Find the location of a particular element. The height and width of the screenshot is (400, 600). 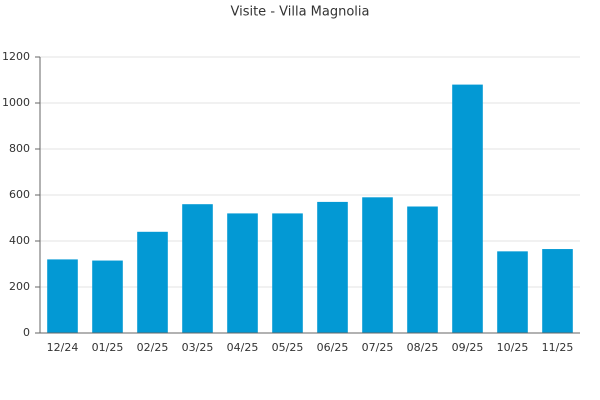

y-tick-label: 1000 is located at coordinates (16, 102).